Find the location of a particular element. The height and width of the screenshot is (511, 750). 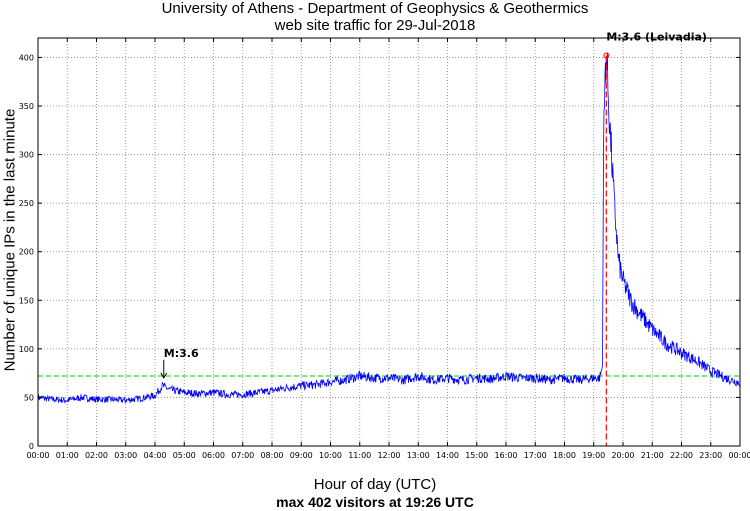

x-tick-label: 22:00 is located at coordinates (681, 455).